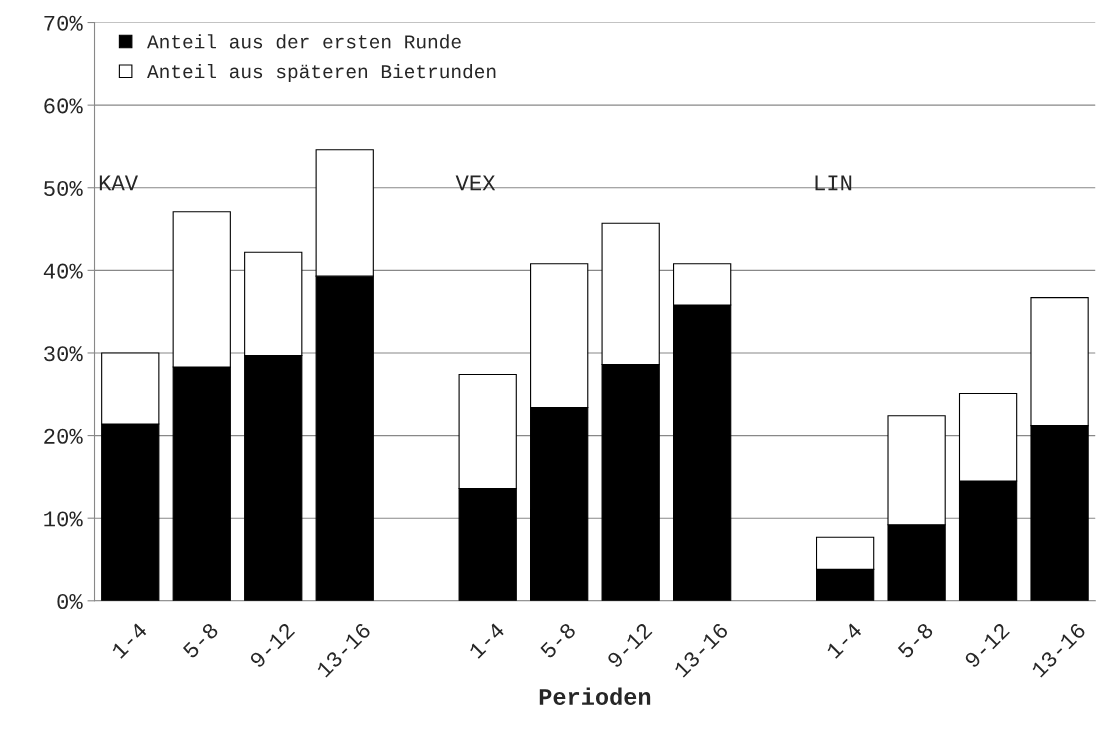 The image size is (1112, 751). I want to click on legend-label: Anteil aus der ersten Runde, so click(304, 41).